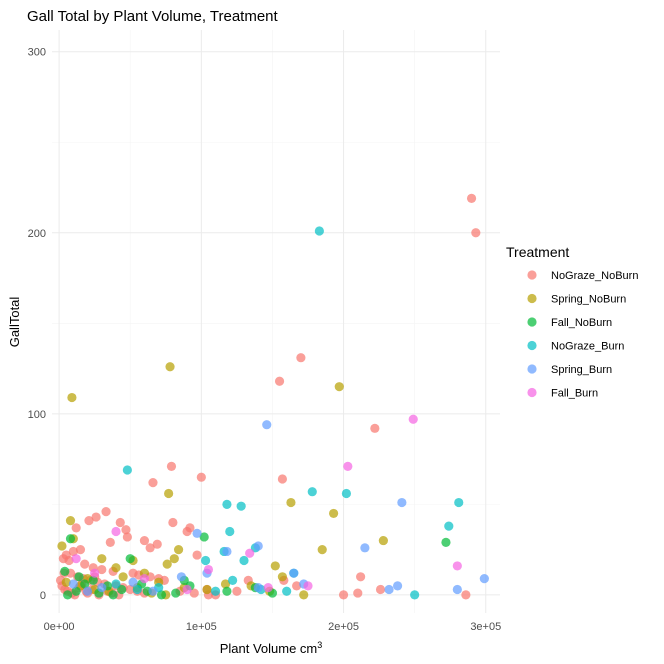  What do you see at coordinates (575, 347) in the screenshot?
I see `legend-item: NoGraze_Burn` at bounding box center [575, 347].